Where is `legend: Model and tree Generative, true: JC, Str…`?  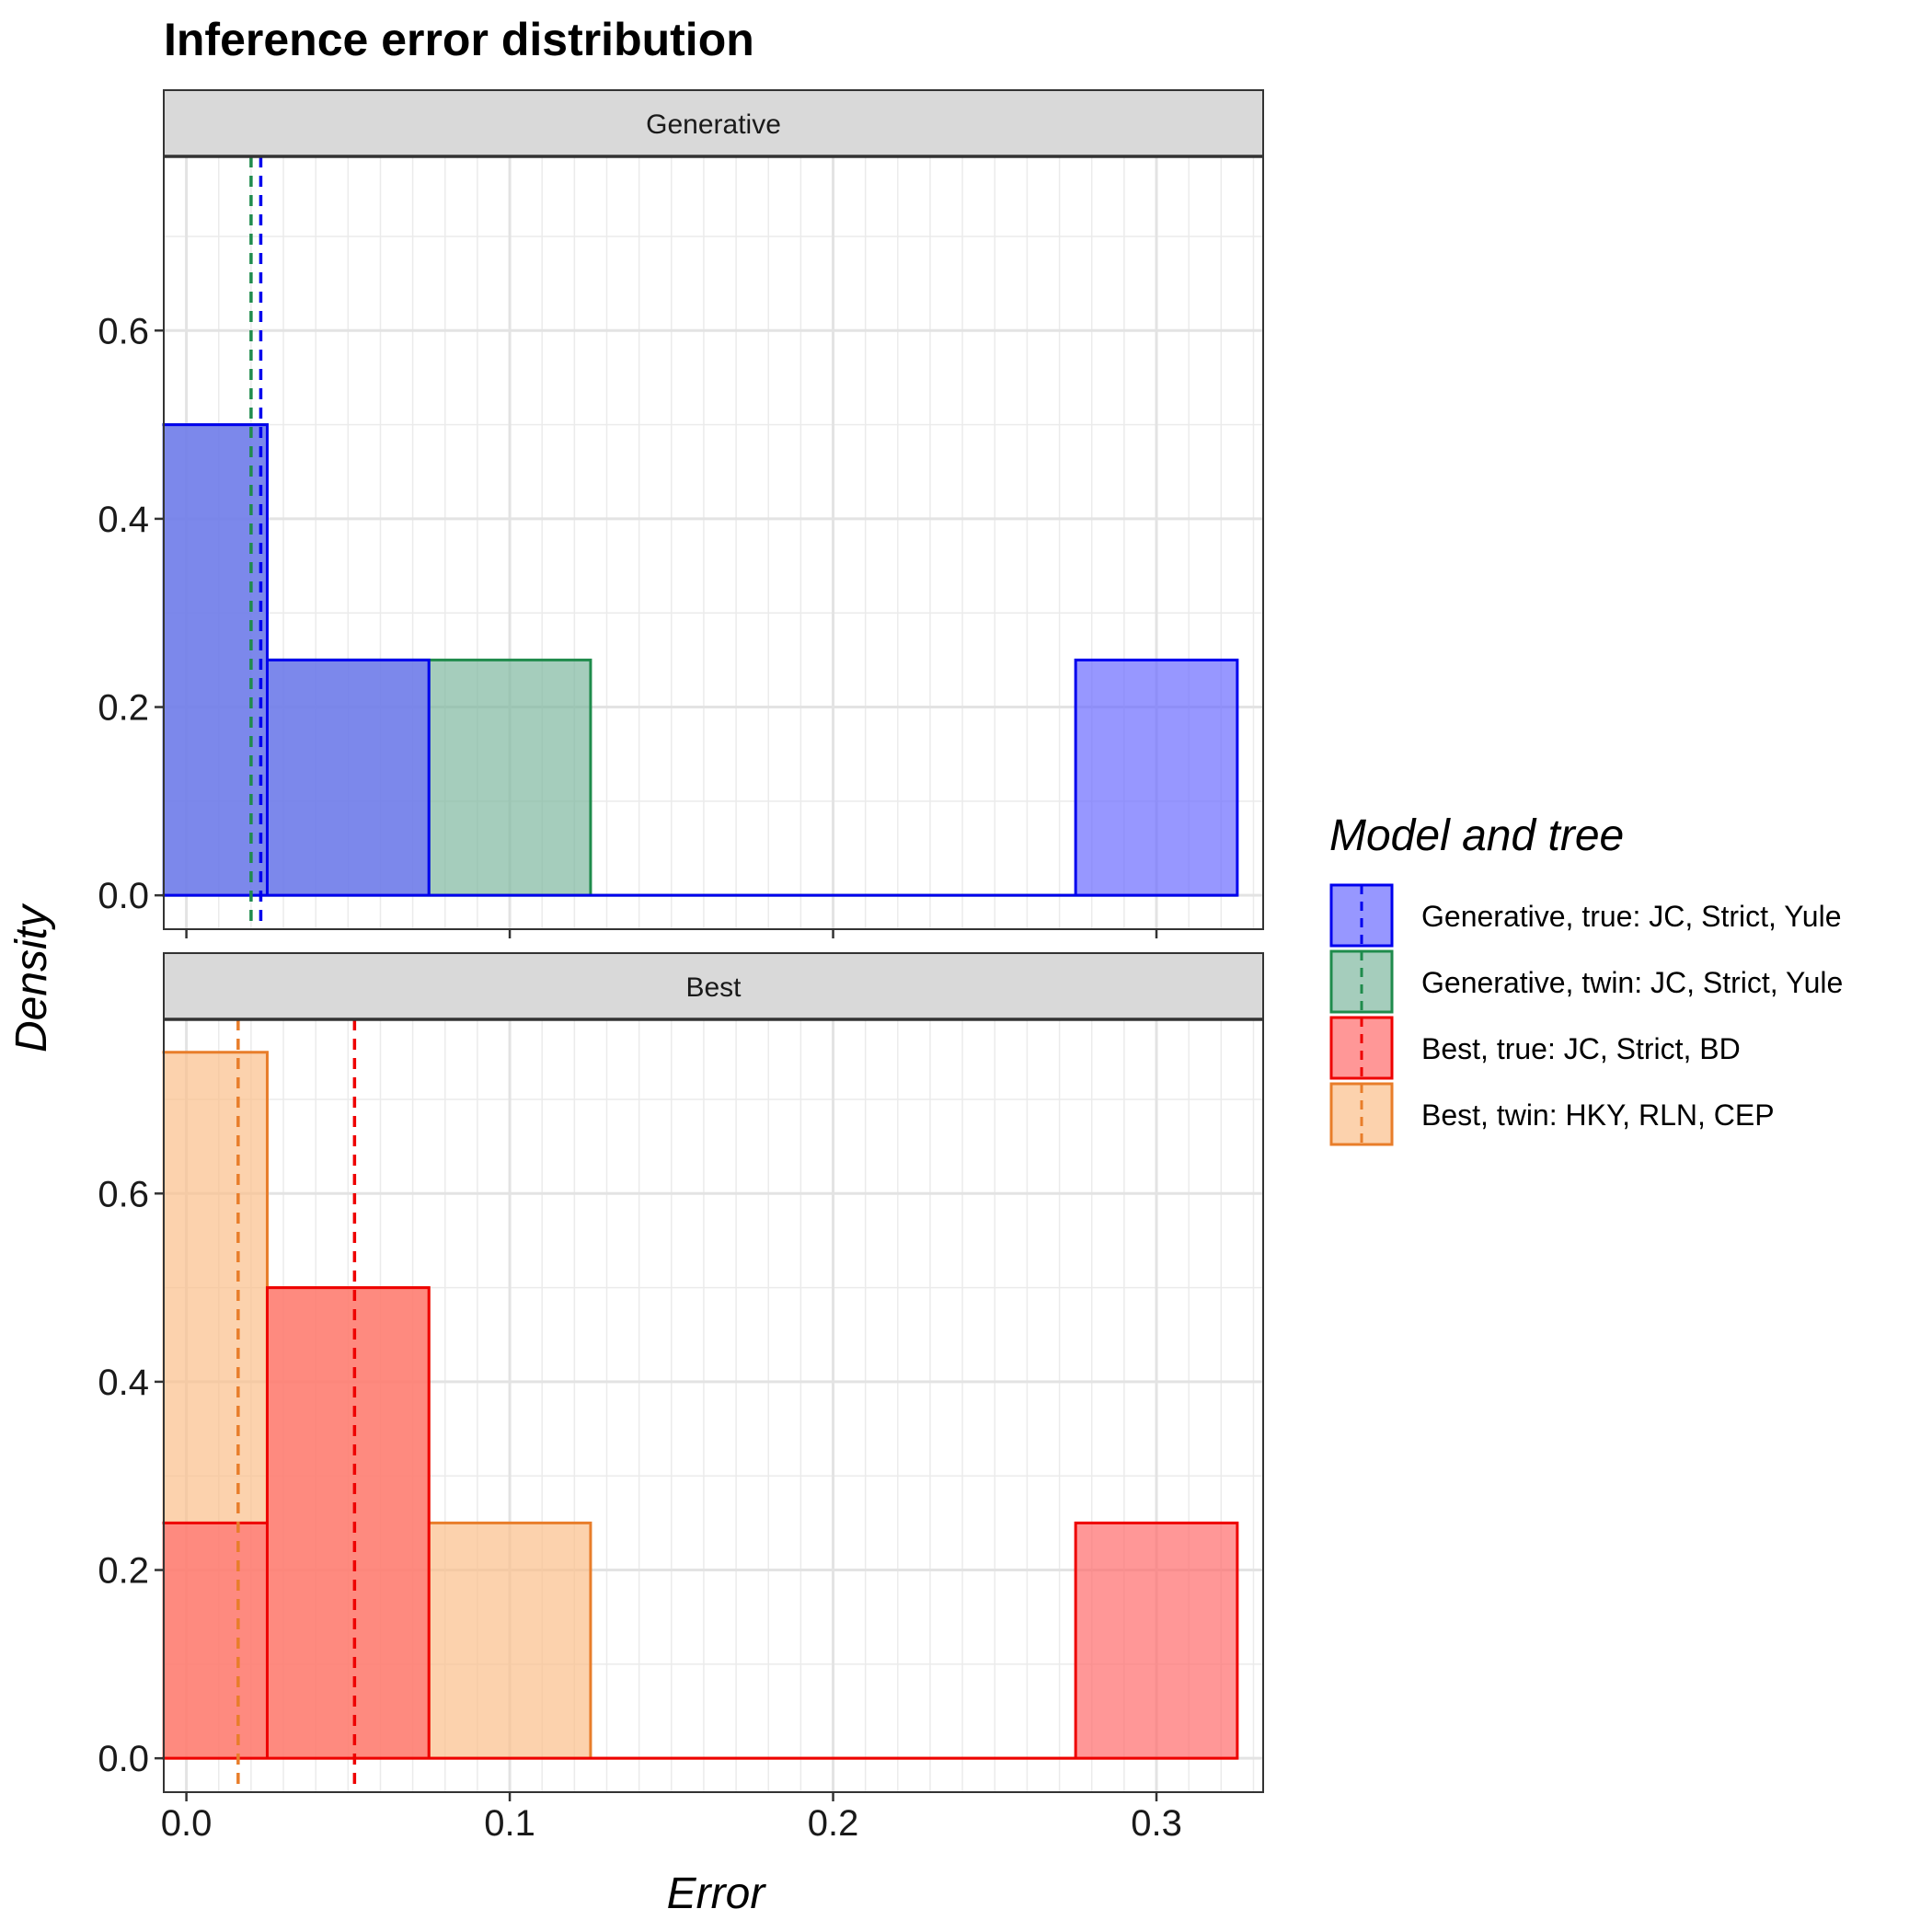 legend: Model and tree Generative, true: JC, Str… is located at coordinates (1586, 978).